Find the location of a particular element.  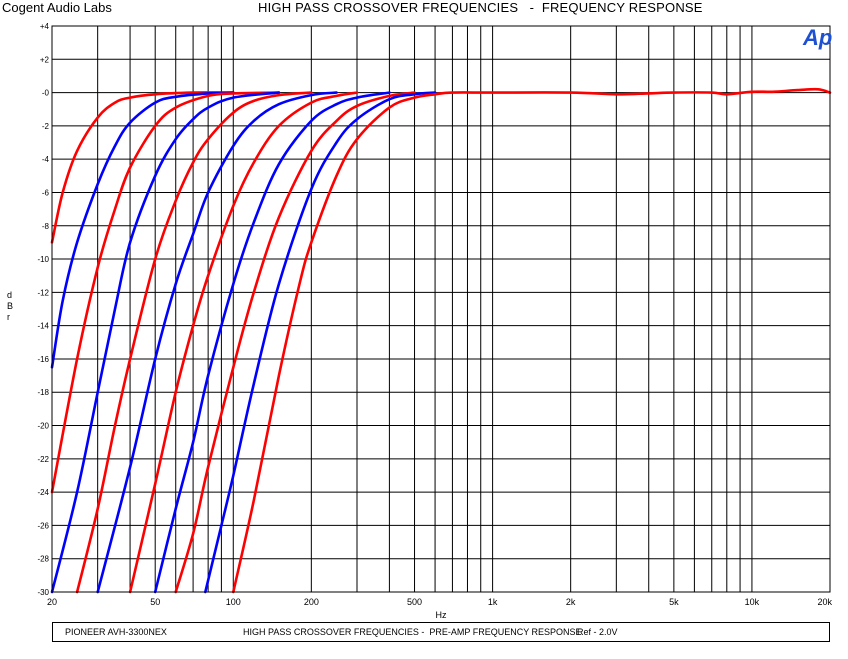

y-tick-label: -16 is located at coordinates (43, 359).